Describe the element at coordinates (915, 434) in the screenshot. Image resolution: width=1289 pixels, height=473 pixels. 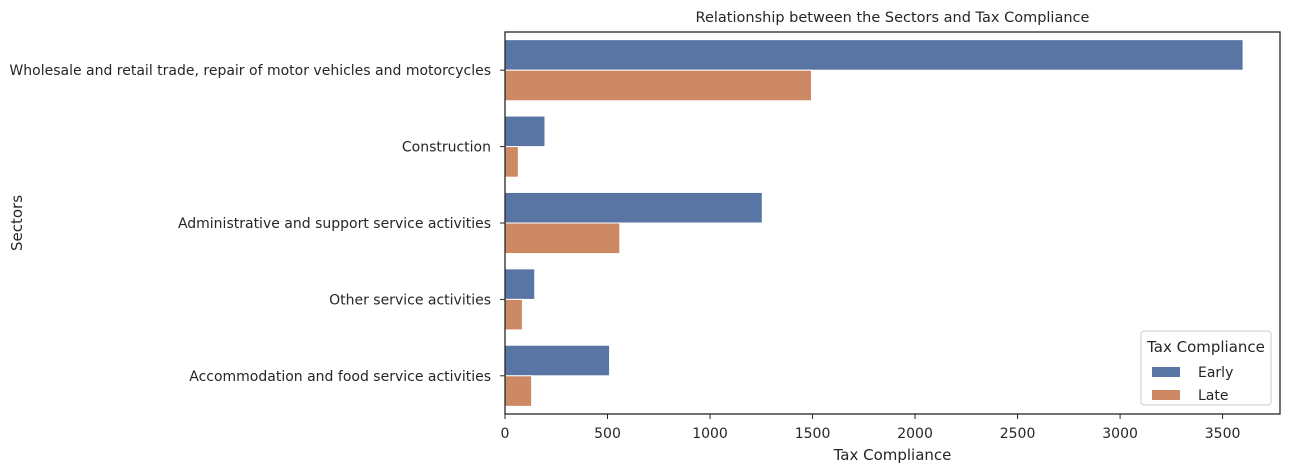
I see `x-tick-label: 2000` at that location.